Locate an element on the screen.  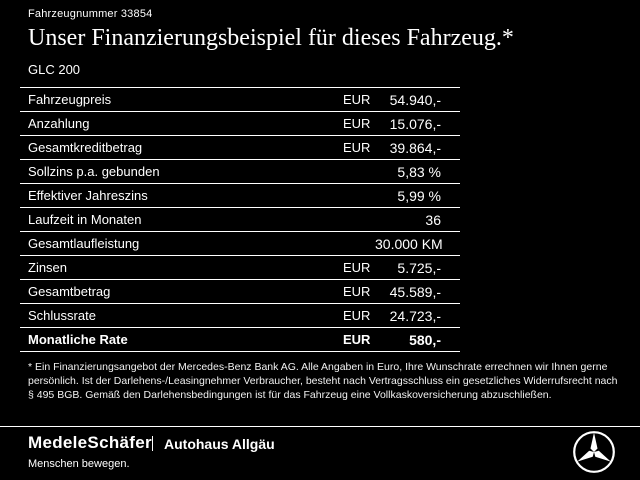
row-label: Monatliche Rate is located at coordinates (78, 339).